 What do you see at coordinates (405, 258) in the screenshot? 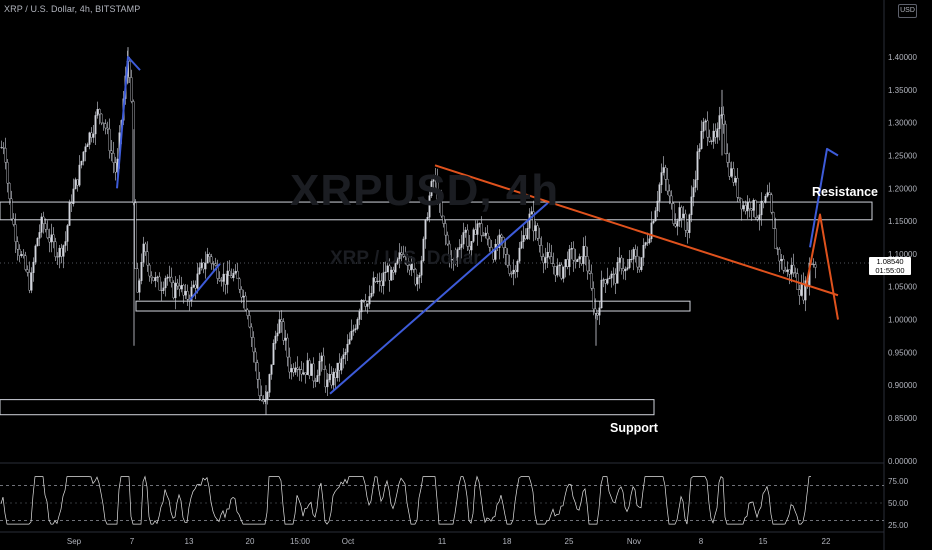
I see `watermark-name: XRP / U.S. Dollar` at bounding box center [405, 258].